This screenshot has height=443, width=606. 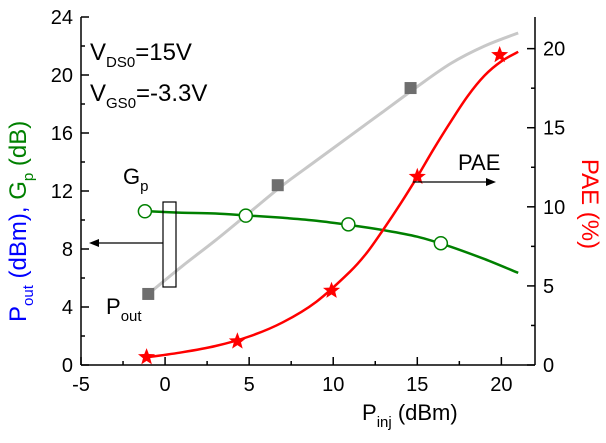 I want to click on y-axis-right-title: PAE (%), so click(x=589, y=204).